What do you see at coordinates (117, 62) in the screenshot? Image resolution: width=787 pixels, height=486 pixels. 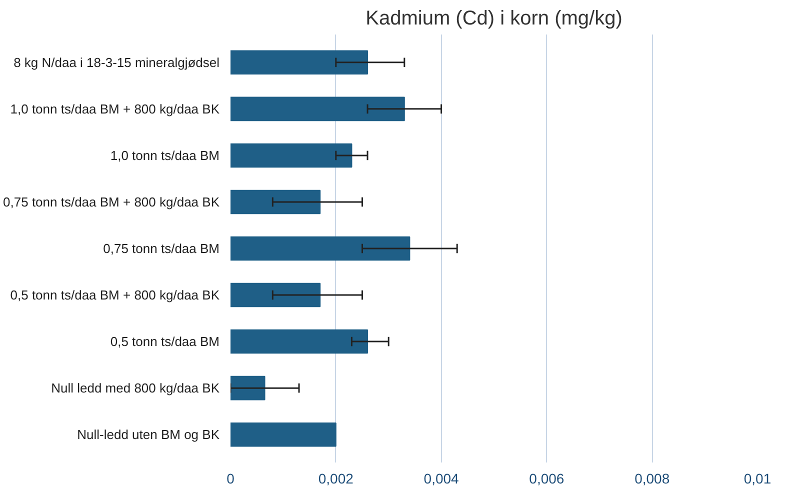 I see `y-tick-label: 8 kg N/daa i 18-3-15 mineralgjødsel` at bounding box center [117, 62].